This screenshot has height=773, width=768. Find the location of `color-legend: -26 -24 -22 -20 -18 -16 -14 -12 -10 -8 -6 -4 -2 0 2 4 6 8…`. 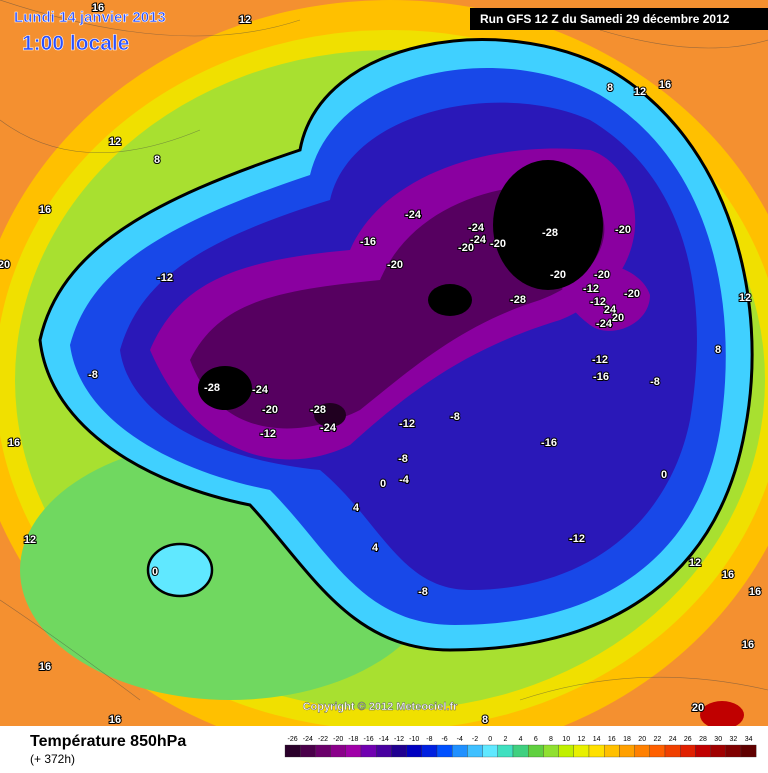

color-legend: -26 -24 -22 -20 -18 -16 -14 -12 -10 -8 -6 -4 -2 0 2 4 6 8… is located at coordinates (520, 747).